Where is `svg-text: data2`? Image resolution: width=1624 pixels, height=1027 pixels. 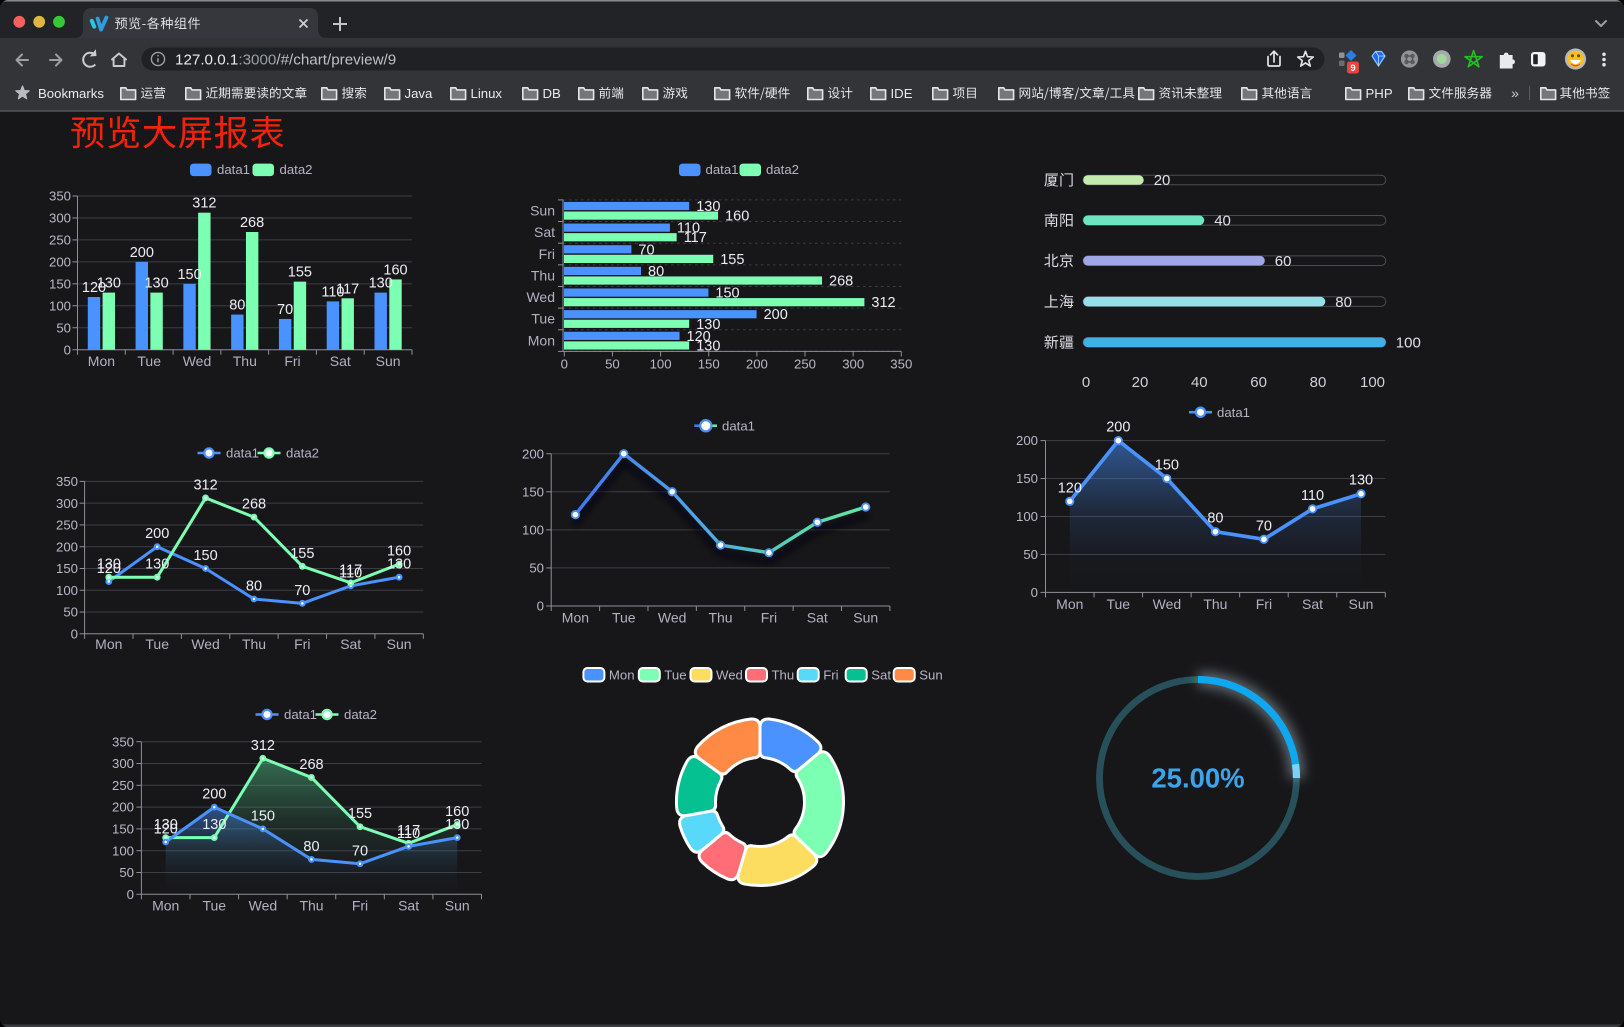
svg-text: data2 is located at coordinates (782, 169).